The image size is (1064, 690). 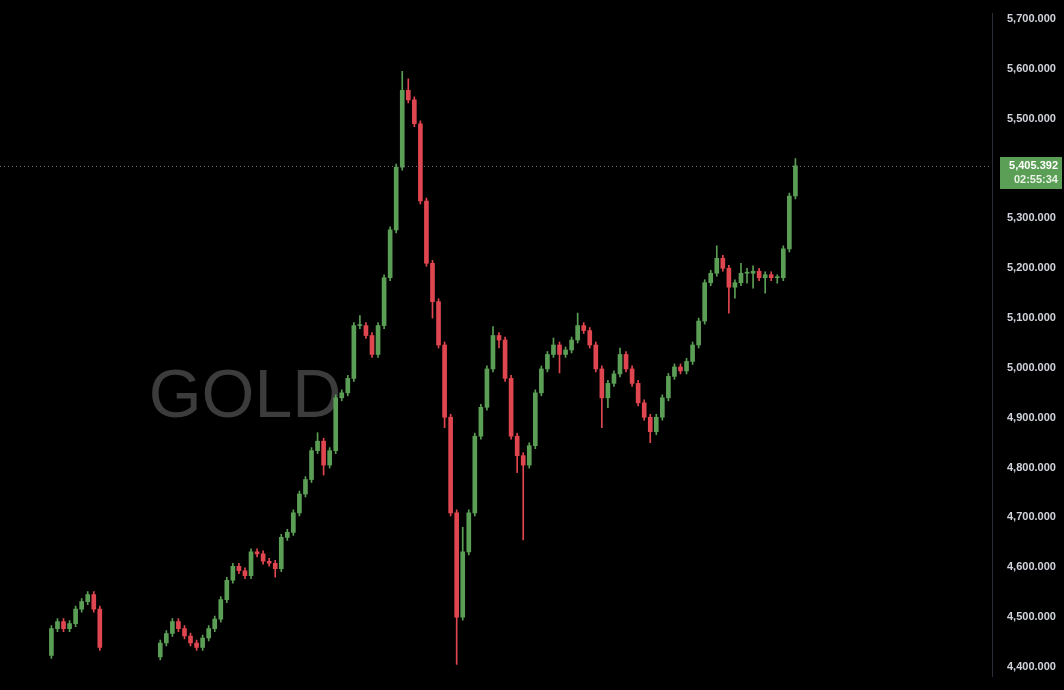 I want to click on y-tick-label: 5,200.000, so click(x=1031, y=267).